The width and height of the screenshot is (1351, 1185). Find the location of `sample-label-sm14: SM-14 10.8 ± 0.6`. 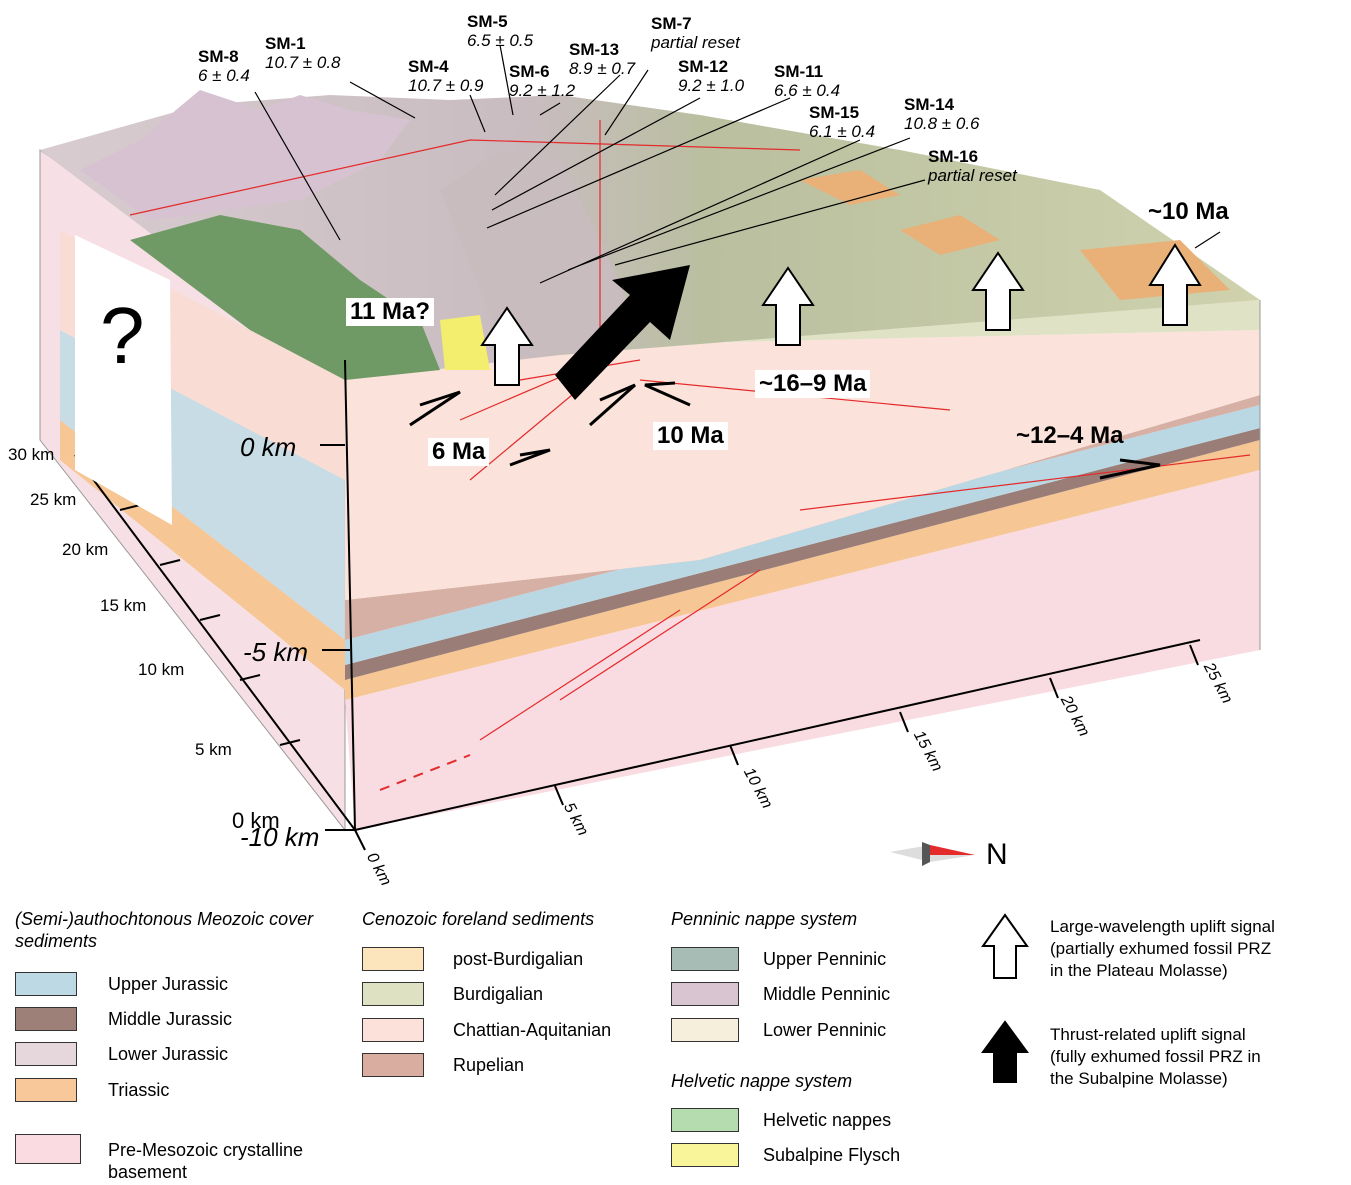

sample-label-sm14: SM-14 10.8 ± 0.6 is located at coordinates (942, 114).